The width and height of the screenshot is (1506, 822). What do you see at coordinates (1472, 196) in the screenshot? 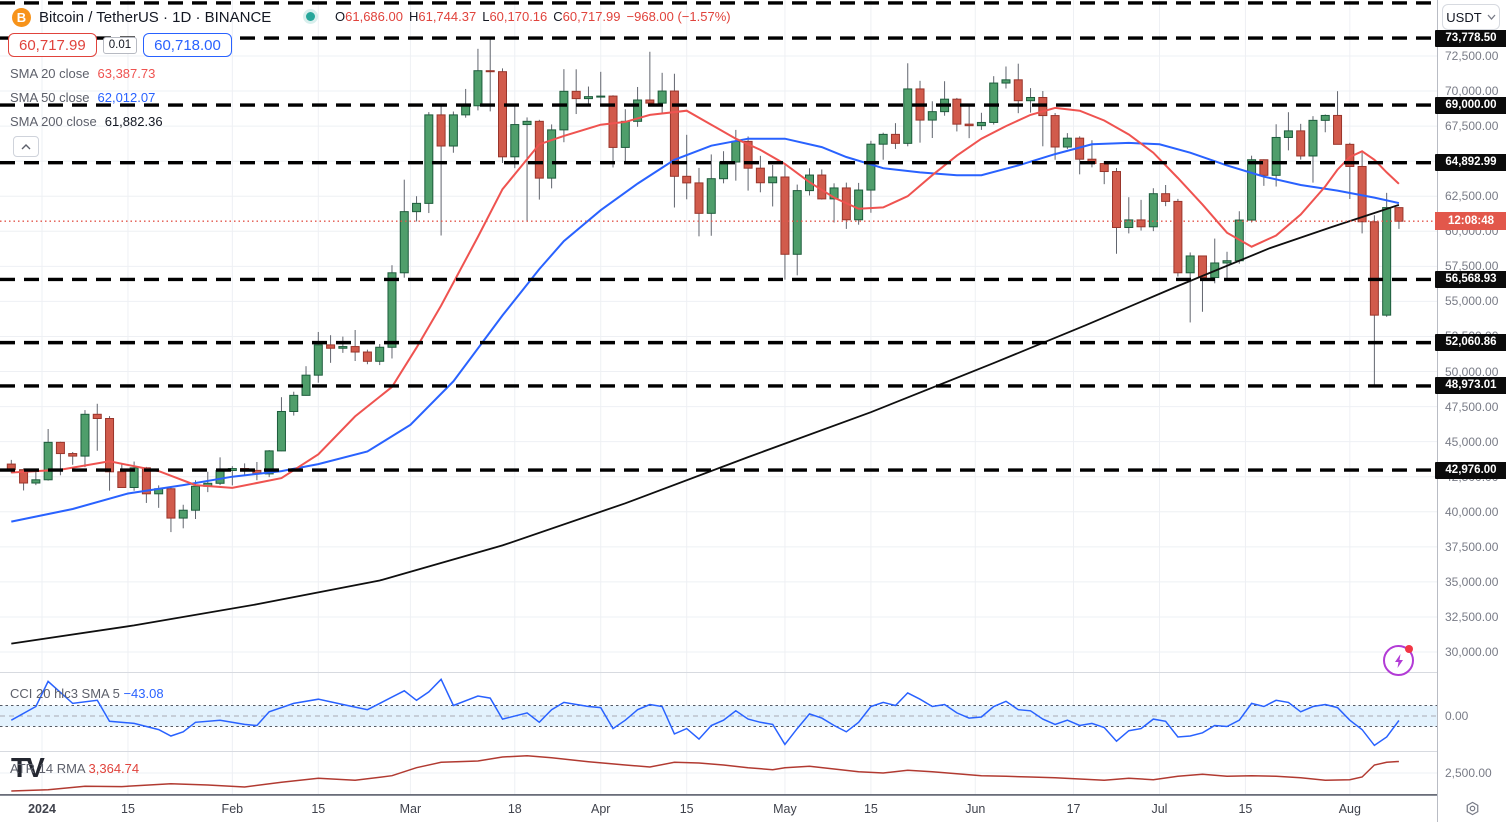
I see `price-tick-label: 62,500.00` at bounding box center [1472, 196].